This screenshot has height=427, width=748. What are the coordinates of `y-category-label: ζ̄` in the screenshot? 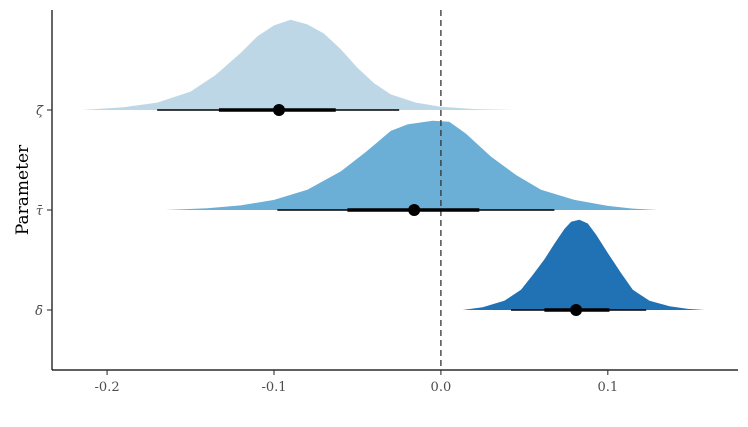 It's located at (40, 111).